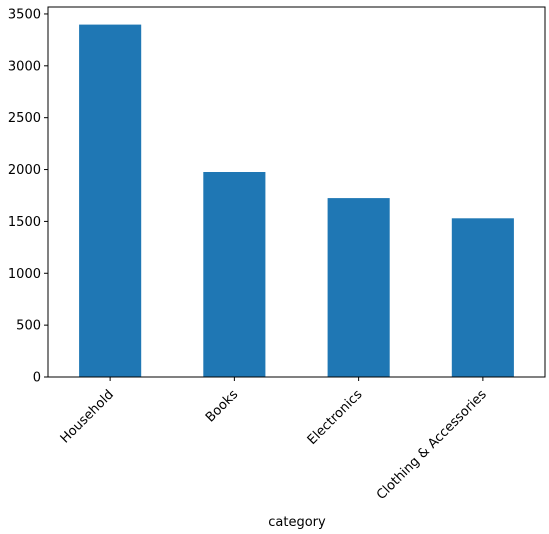  I want to click on x-tick-label: Books, so click(222, 406).